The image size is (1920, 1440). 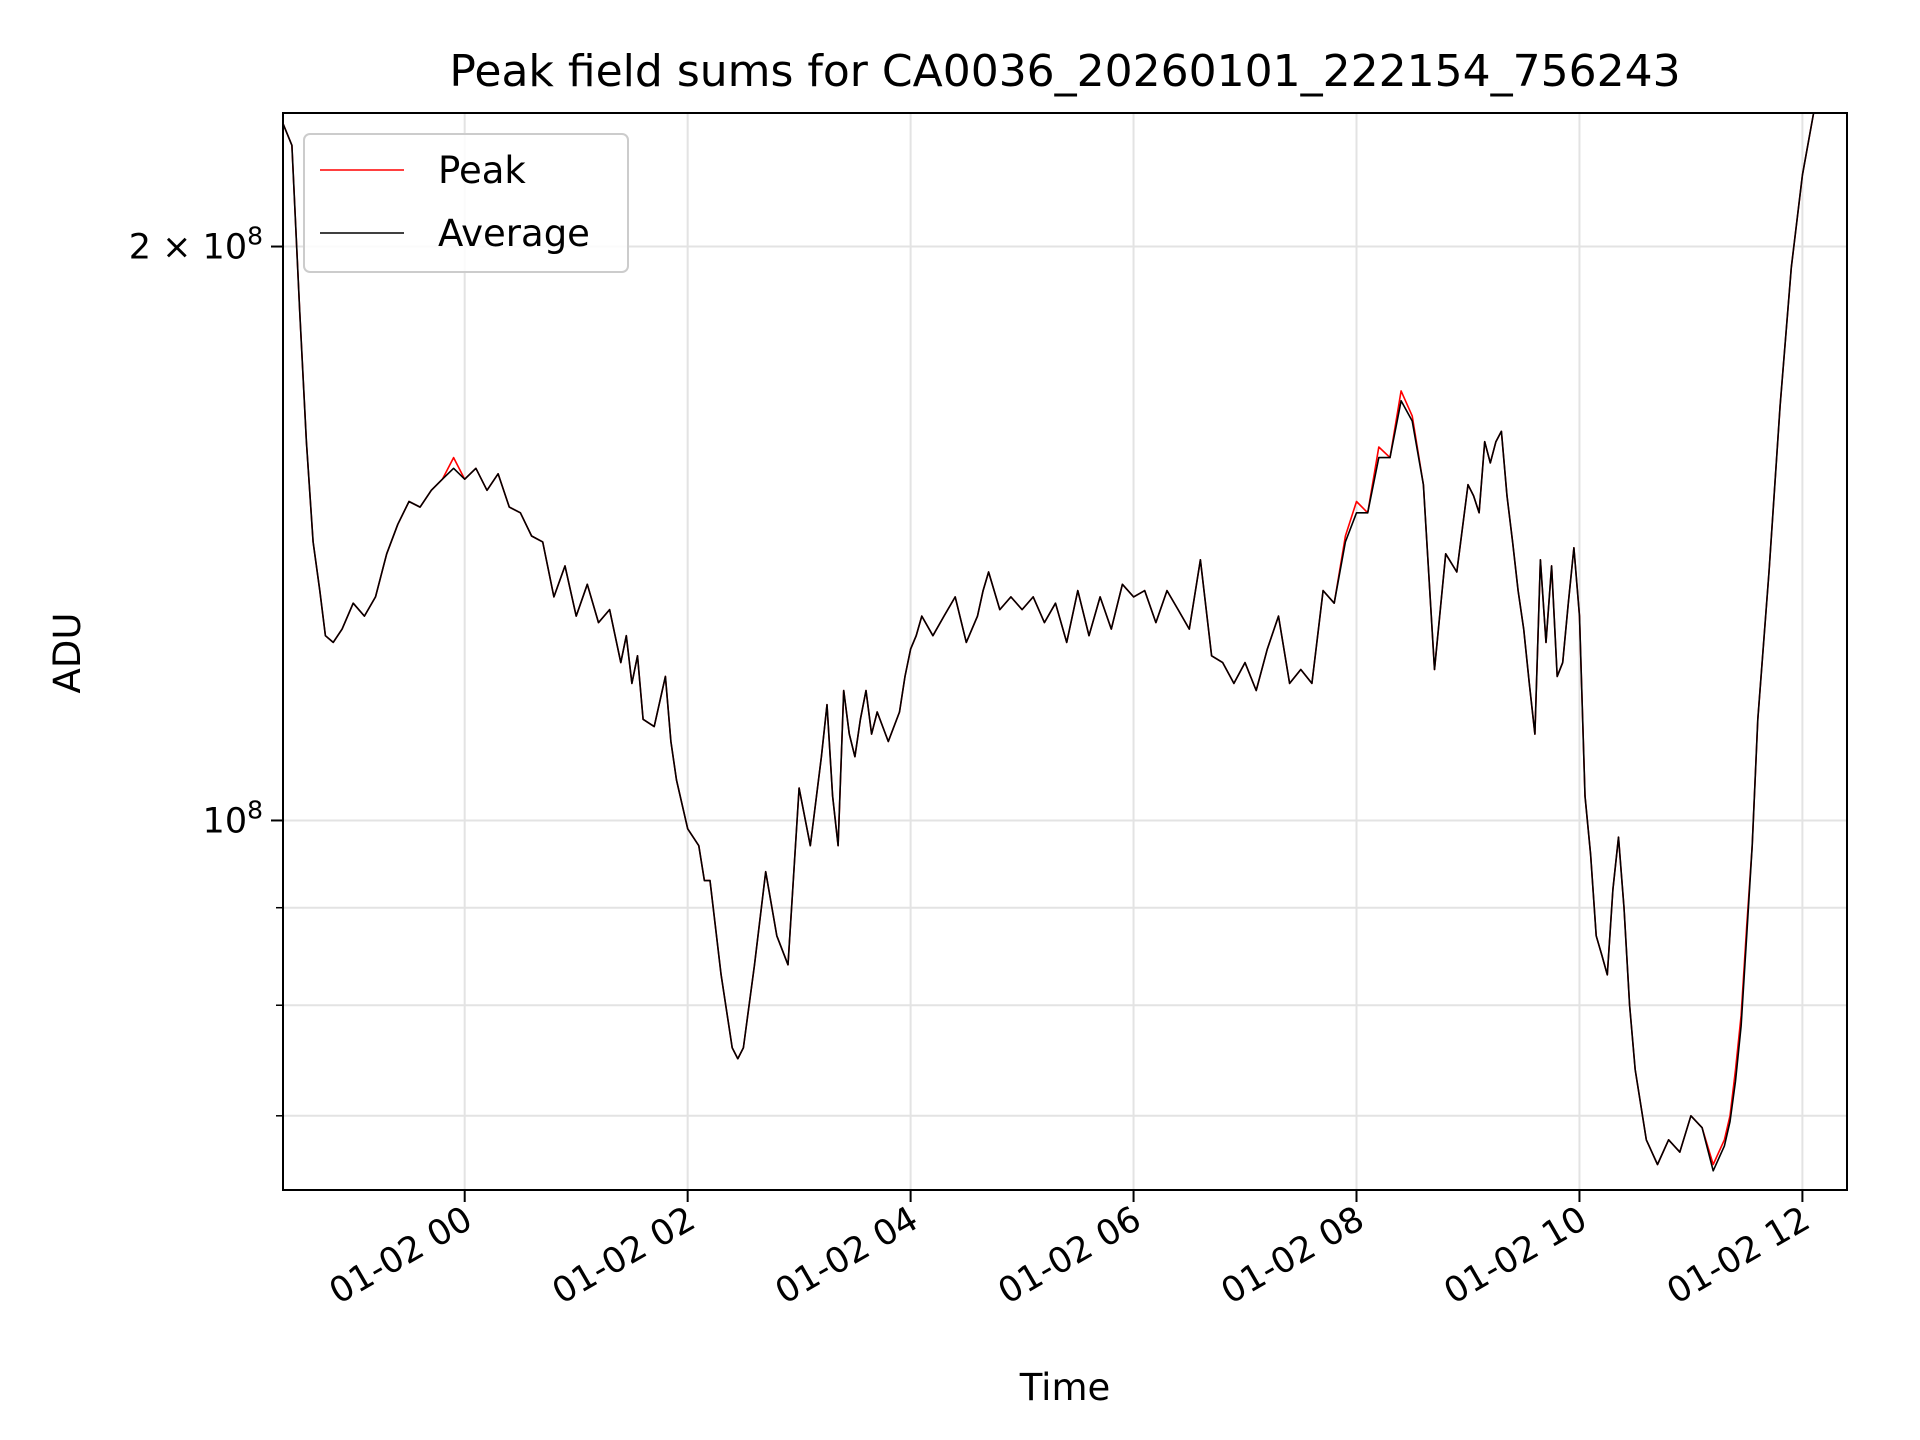 I want to click on legend-box, so click(x=466, y=203).